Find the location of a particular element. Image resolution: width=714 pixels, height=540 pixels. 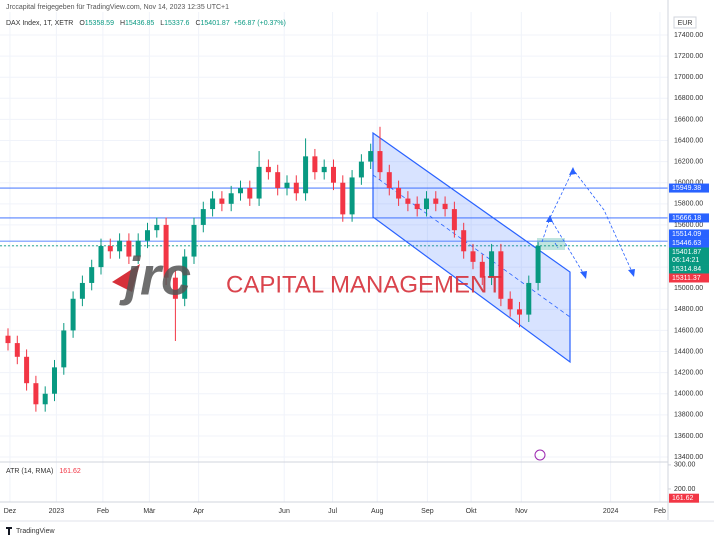

indicator-legend-value: 161.62 is located at coordinates (70, 471).